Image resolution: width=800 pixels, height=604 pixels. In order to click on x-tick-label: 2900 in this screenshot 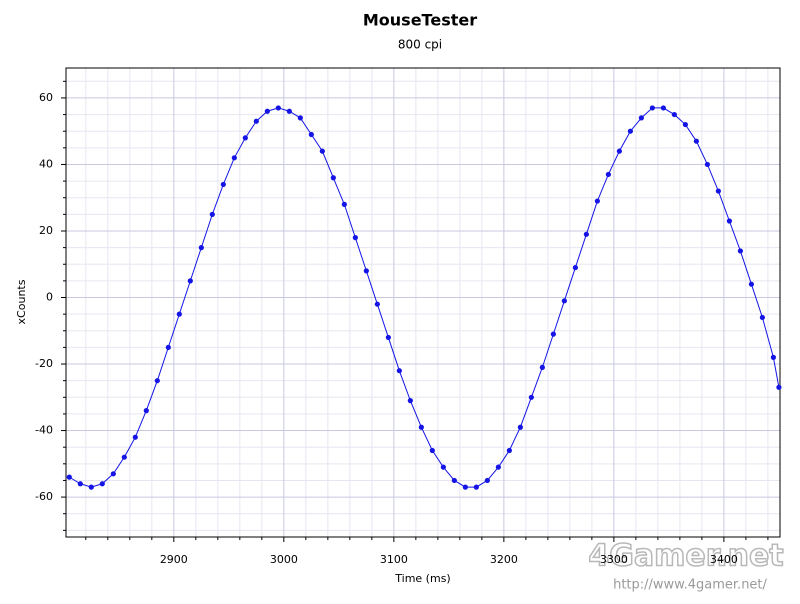, I will do `click(174, 559)`.